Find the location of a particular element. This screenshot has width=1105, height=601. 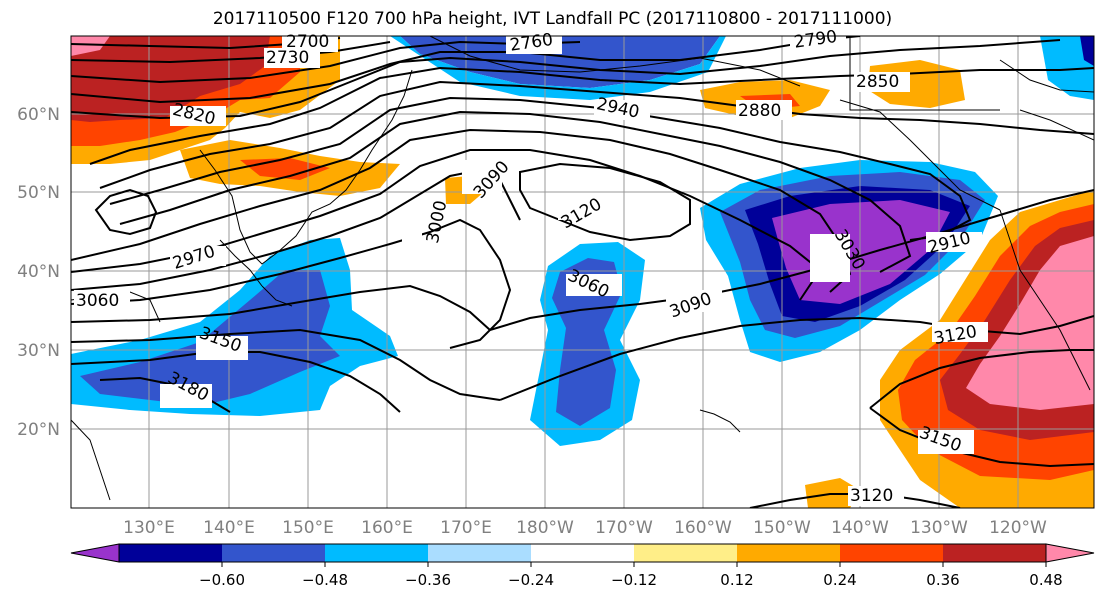

pos-region-nw-core is located at coordinates (170, 79).